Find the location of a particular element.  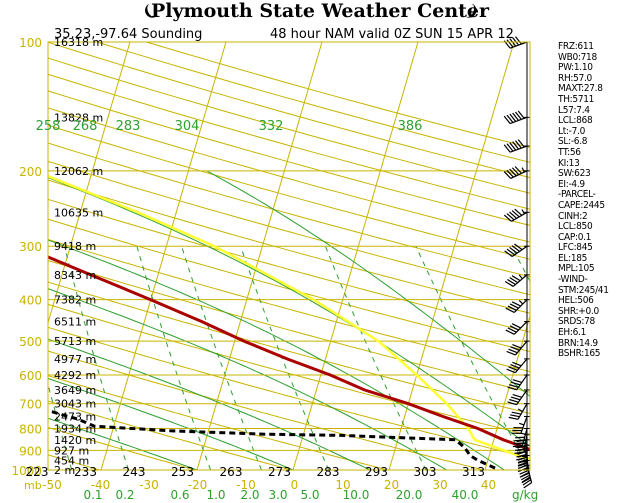

height-label: 4292 m is located at coordinates (75, 375).